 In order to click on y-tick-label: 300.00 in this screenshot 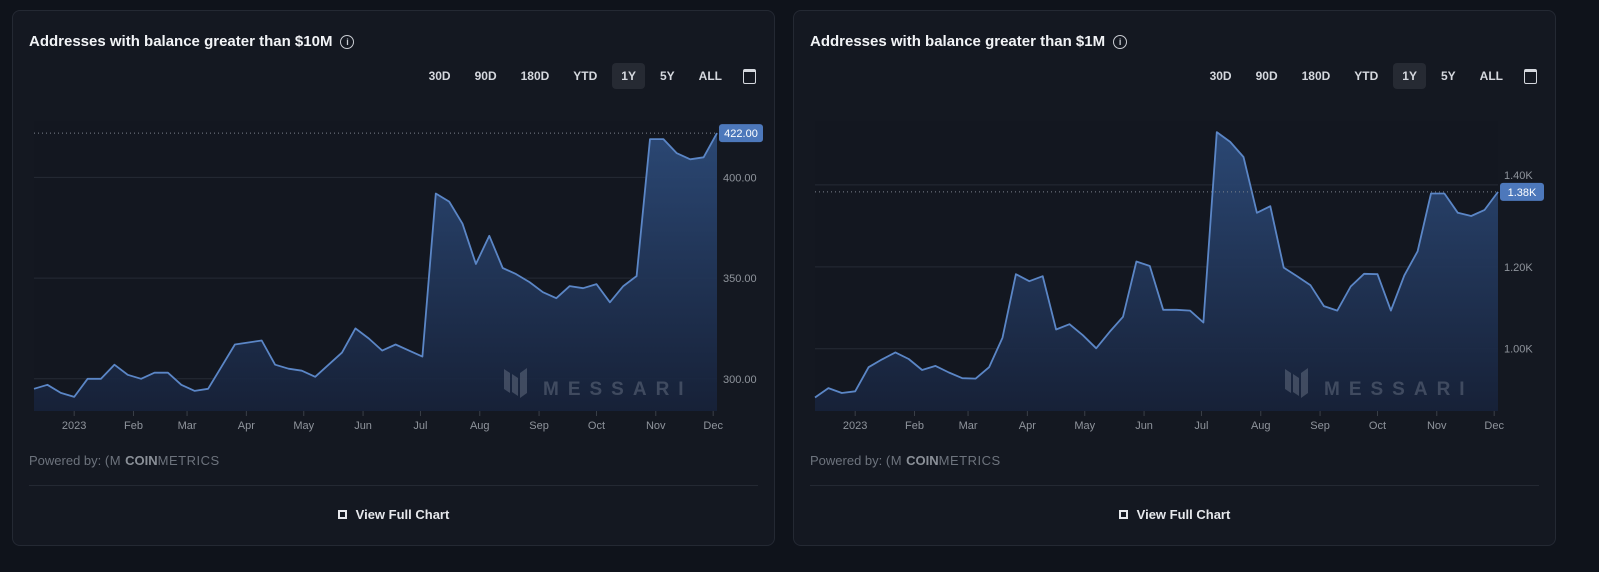, I will do `click(740, 380)`.